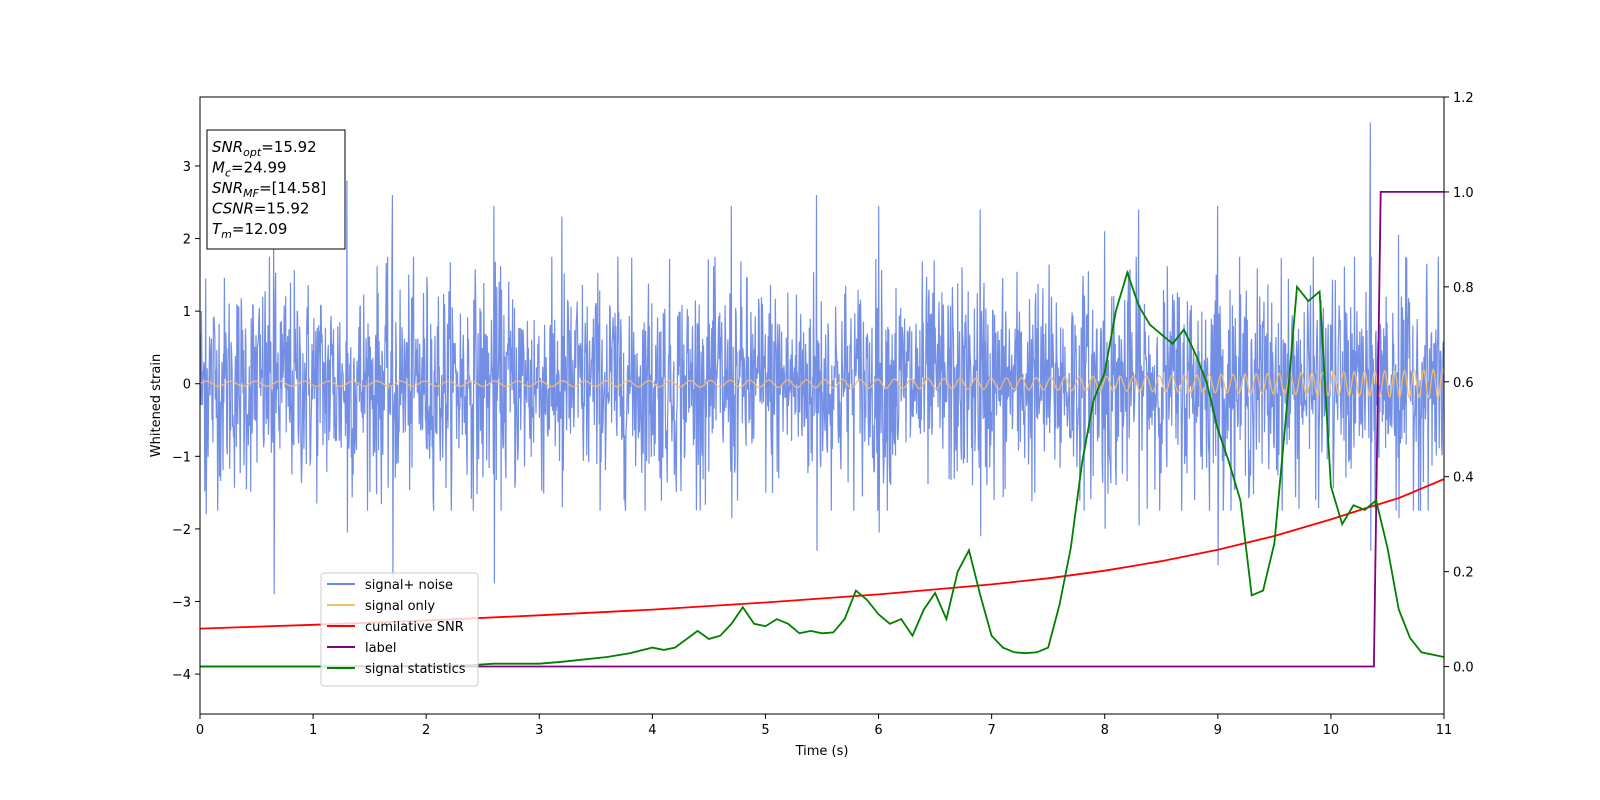  Describe the element at coordinates (1444, 730) in the screenshot. I see `x-tick-label: 11` at that location.